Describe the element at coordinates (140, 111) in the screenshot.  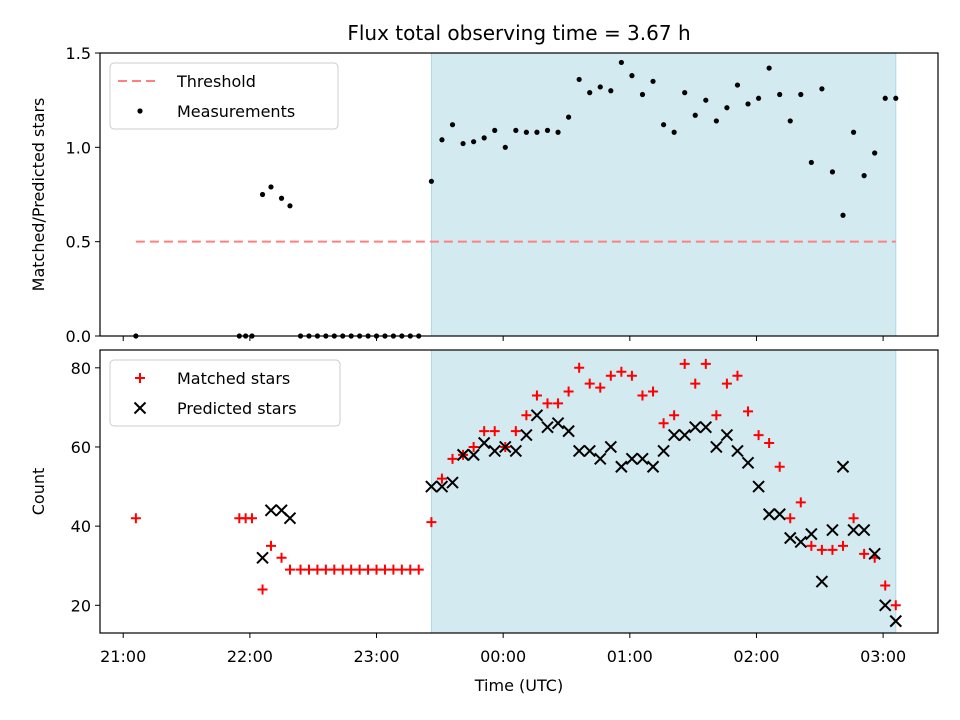
I see `legend-measurement-swatch` at that location.